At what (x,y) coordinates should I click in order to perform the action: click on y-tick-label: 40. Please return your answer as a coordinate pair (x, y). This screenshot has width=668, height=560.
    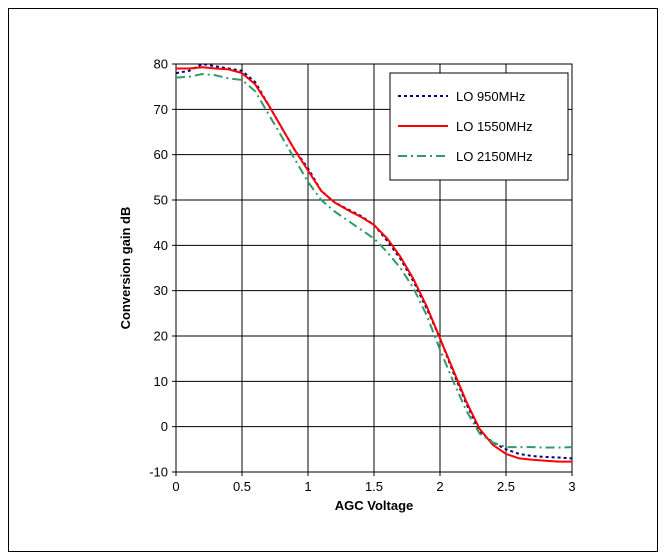
    Looking at the image, I should click on (161, 245).